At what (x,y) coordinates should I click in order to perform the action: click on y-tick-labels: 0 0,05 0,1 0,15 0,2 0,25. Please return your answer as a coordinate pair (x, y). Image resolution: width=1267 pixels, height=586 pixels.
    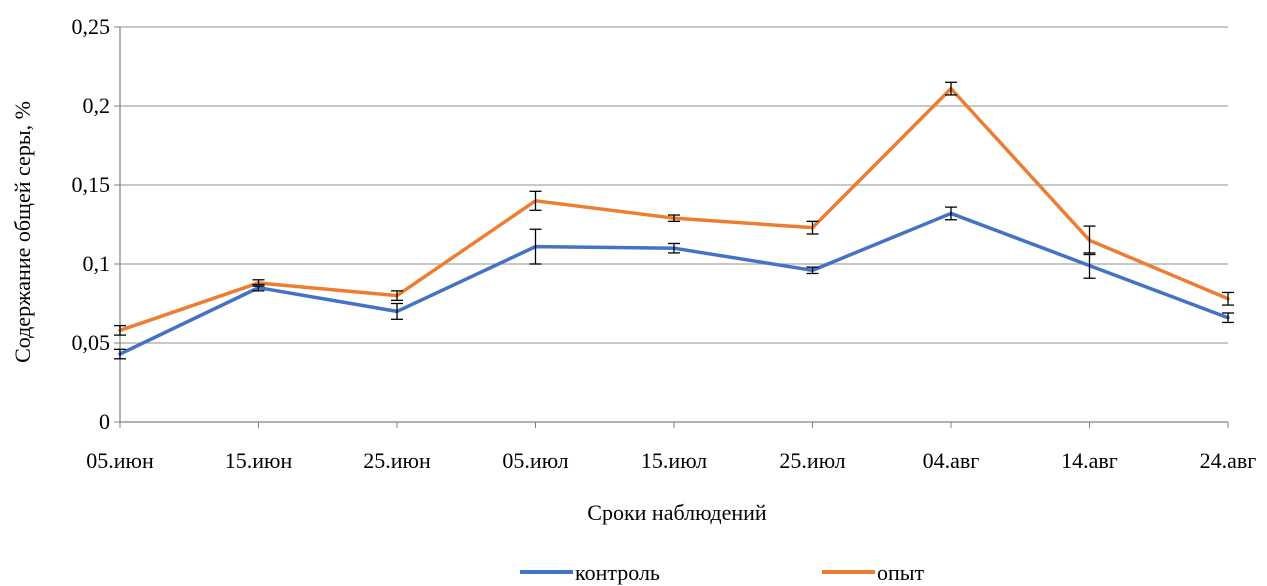
    Looking at the image, I should click on (91, 224).